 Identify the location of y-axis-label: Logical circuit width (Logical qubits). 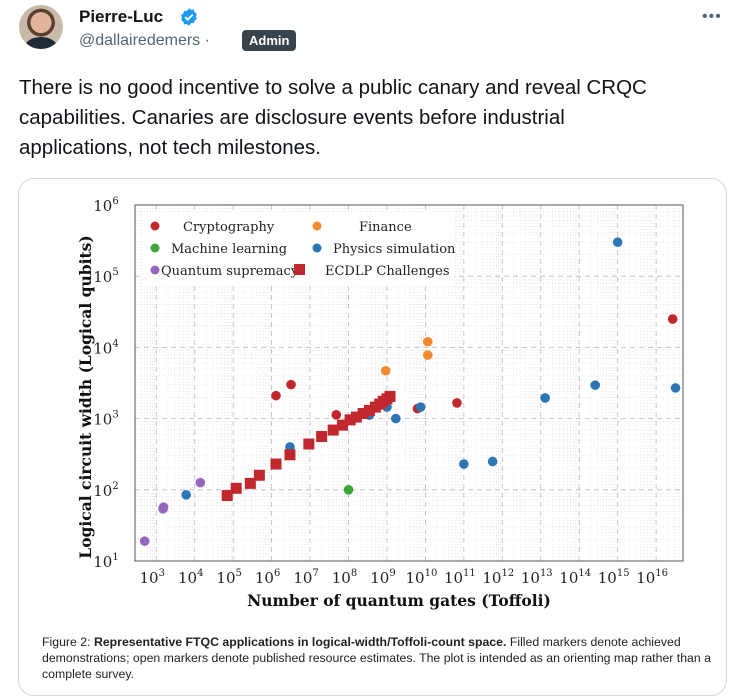
(85, 396).